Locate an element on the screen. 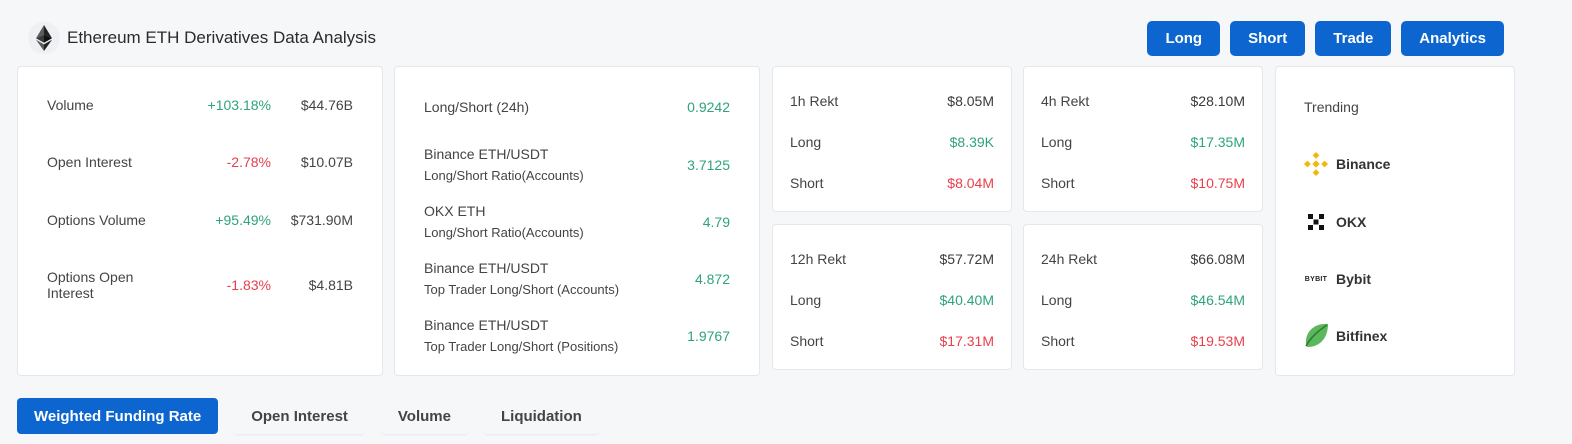 This screenshot has width=1572, height=444. ratio-label: Long/Short (24h) is located at coordinates (477, 107).